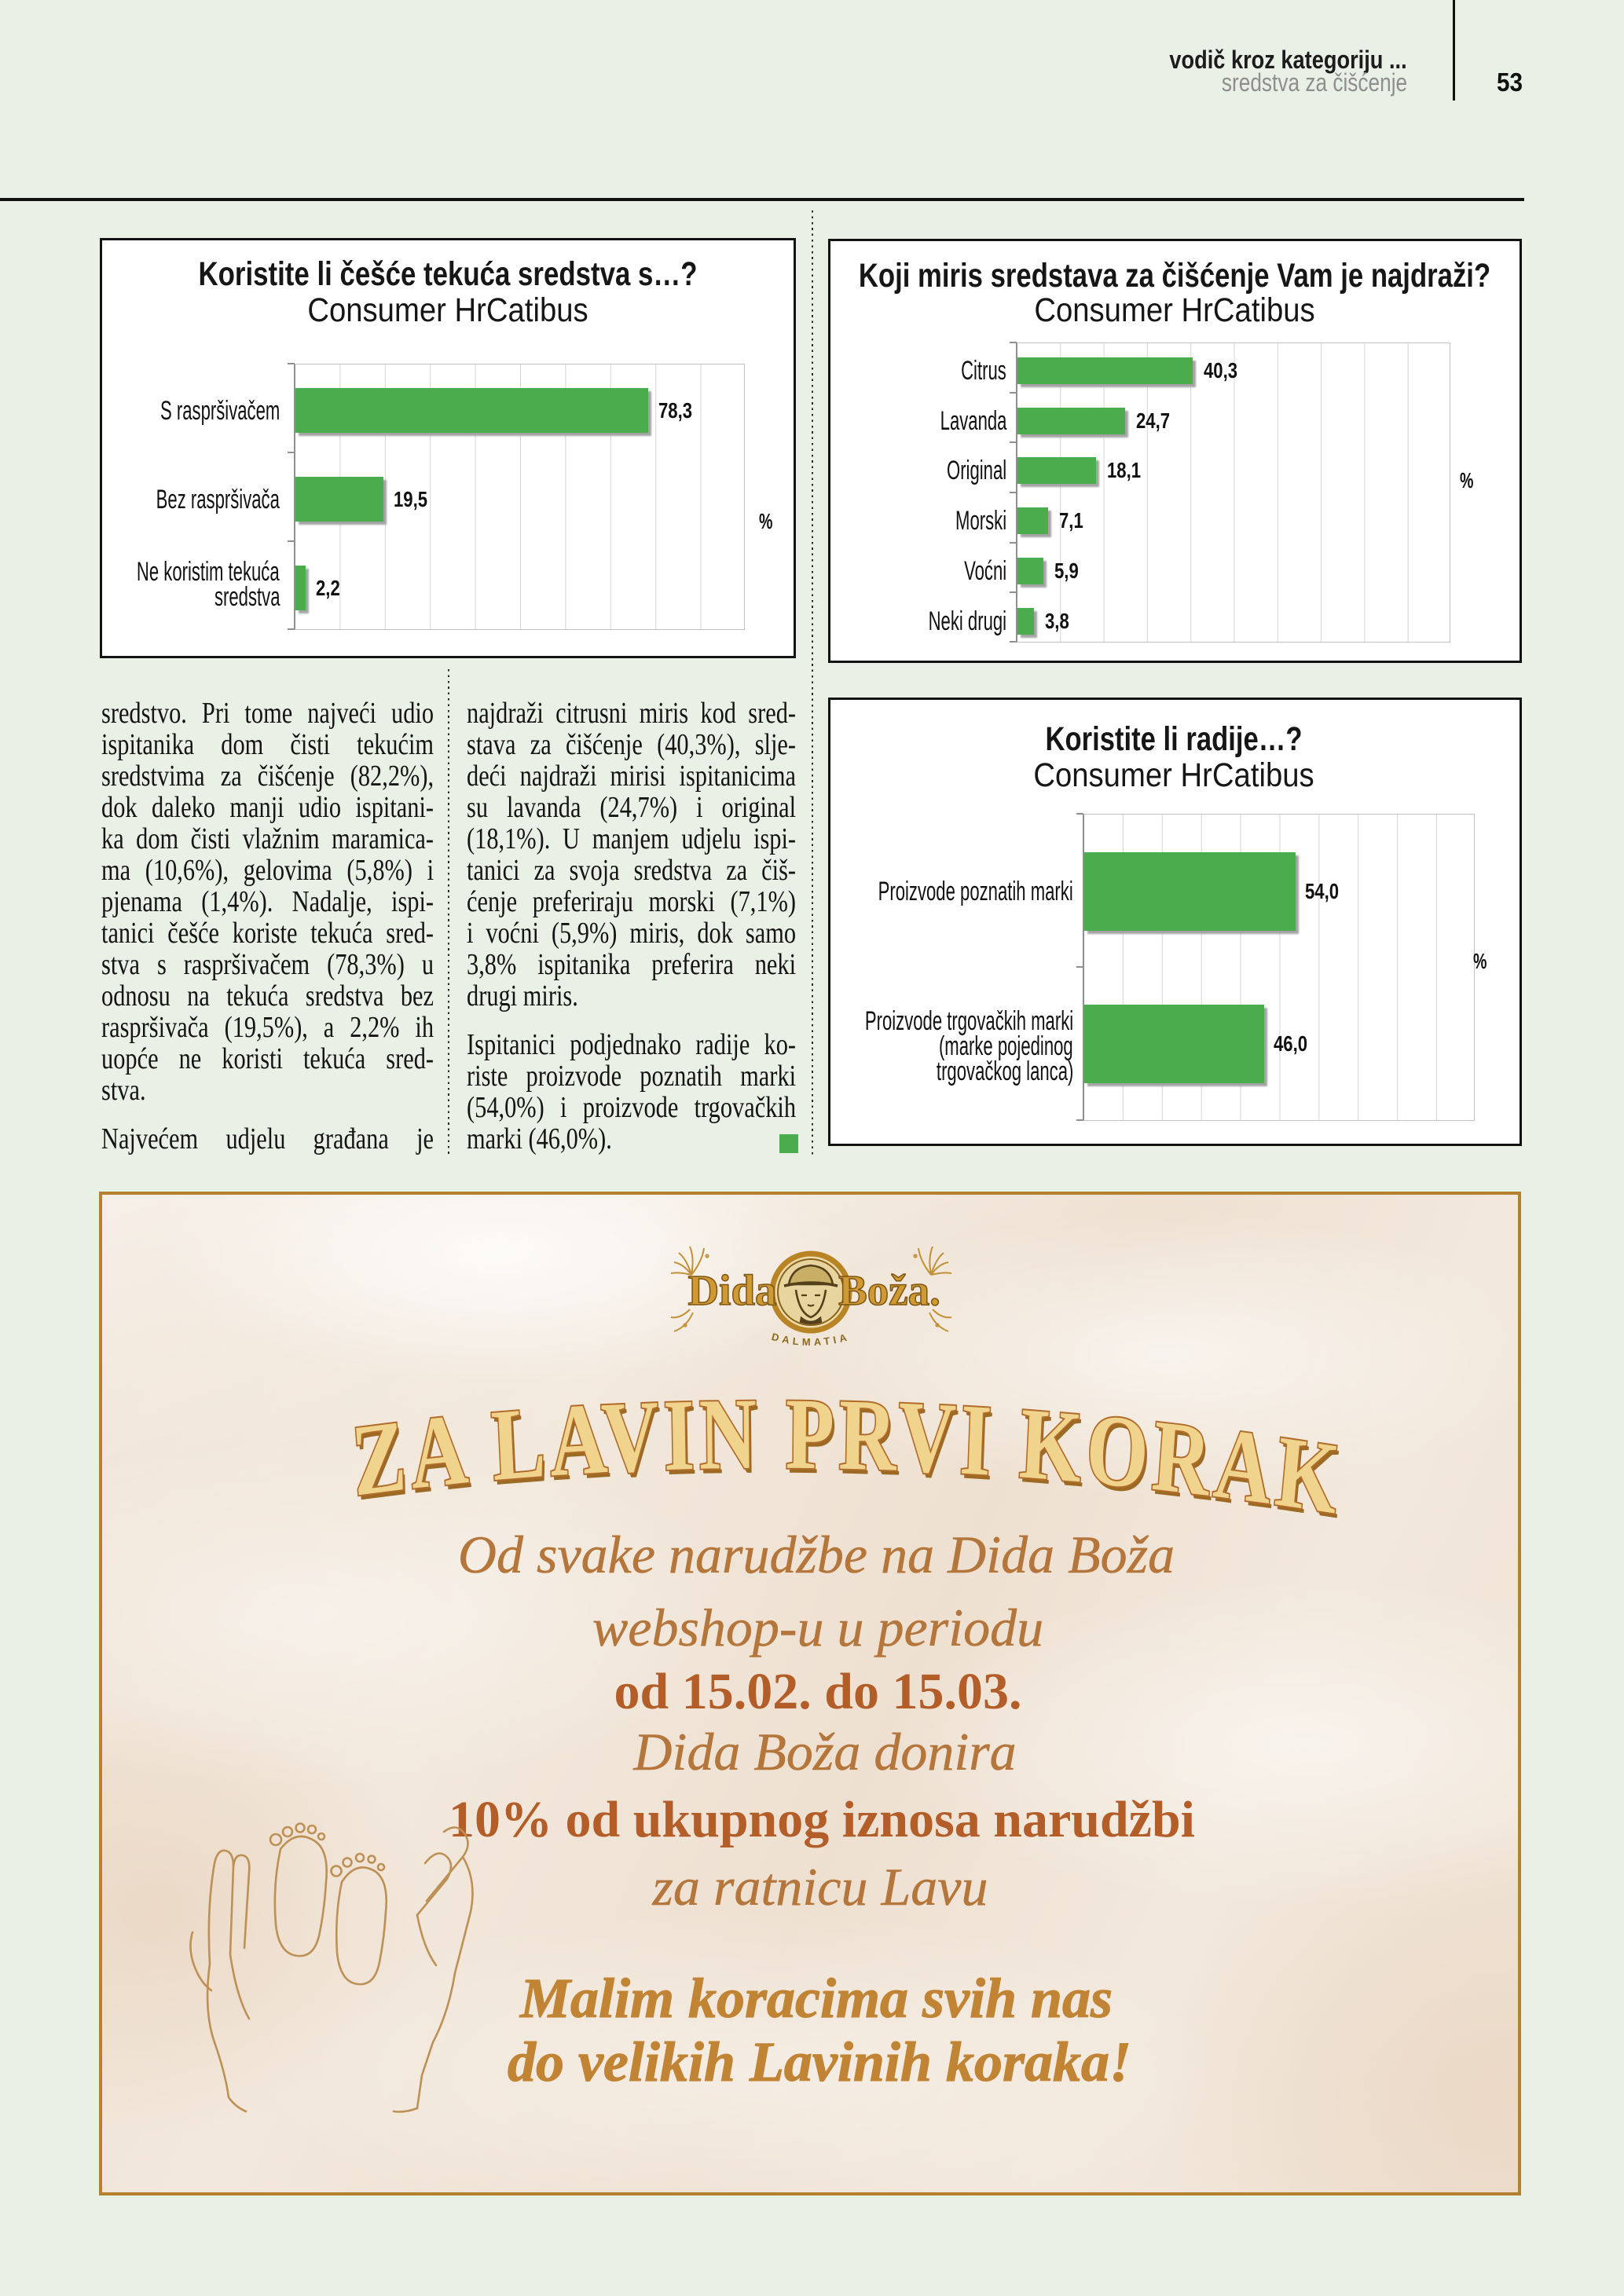 The image size is (1624, 2296). Describe the element at coordinates (812, 1339) in the screenshot. I see `svg-text: DALMATIA` at that location.